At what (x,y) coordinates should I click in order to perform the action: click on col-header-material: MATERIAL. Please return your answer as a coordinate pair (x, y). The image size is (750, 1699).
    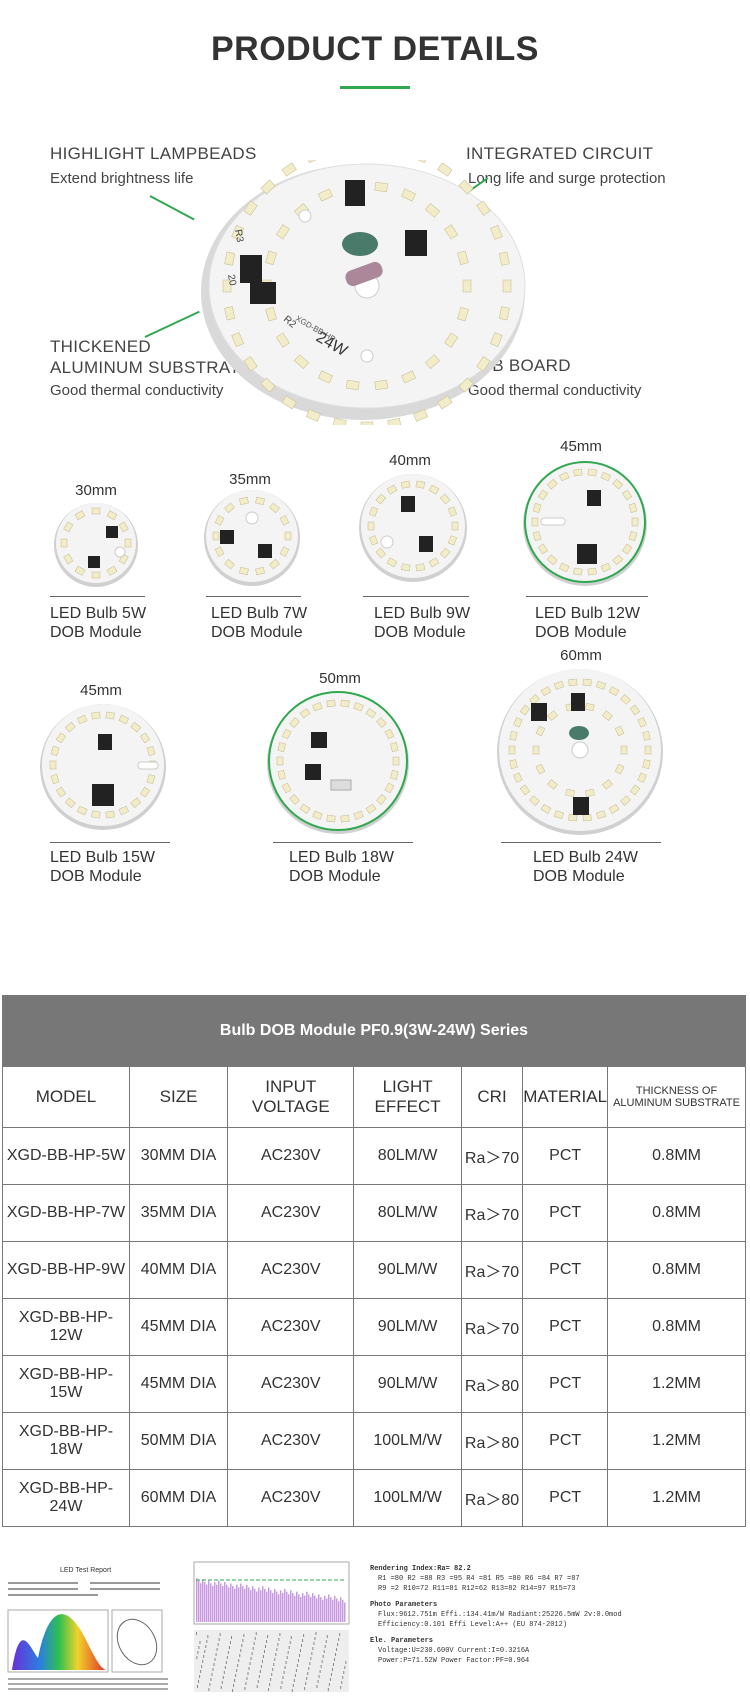
    Looking at the image, I should click on (565, 1097).